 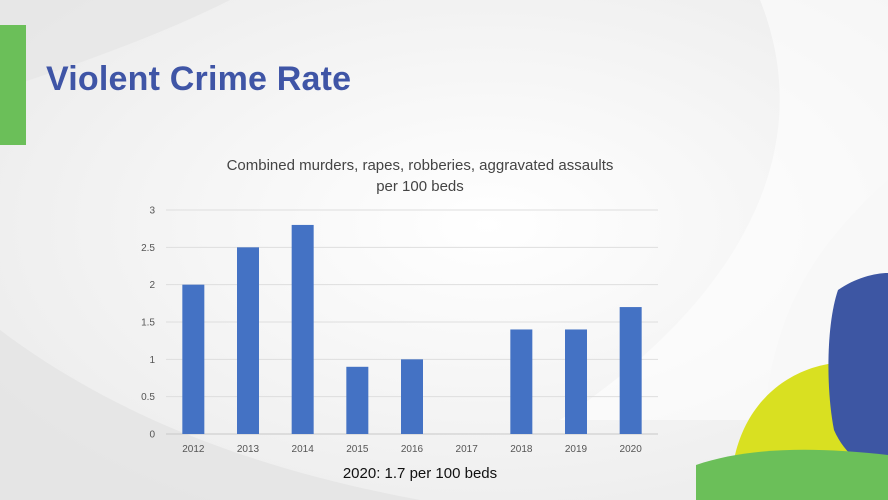 I want to click on slide-caption: 2020: 1.7 per 100 beds, so click(x=420, y=473).